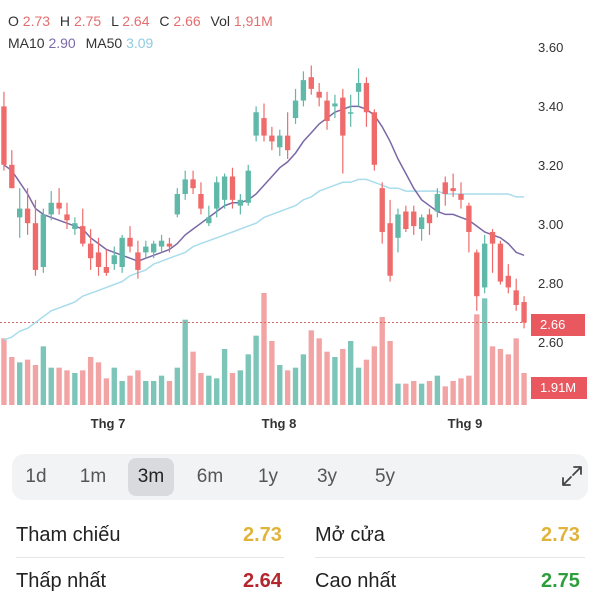  What do you see at coordinates (26, 43) in the screenshot?
I see `ma10-label: MA10` at bounding box center [26, 43].